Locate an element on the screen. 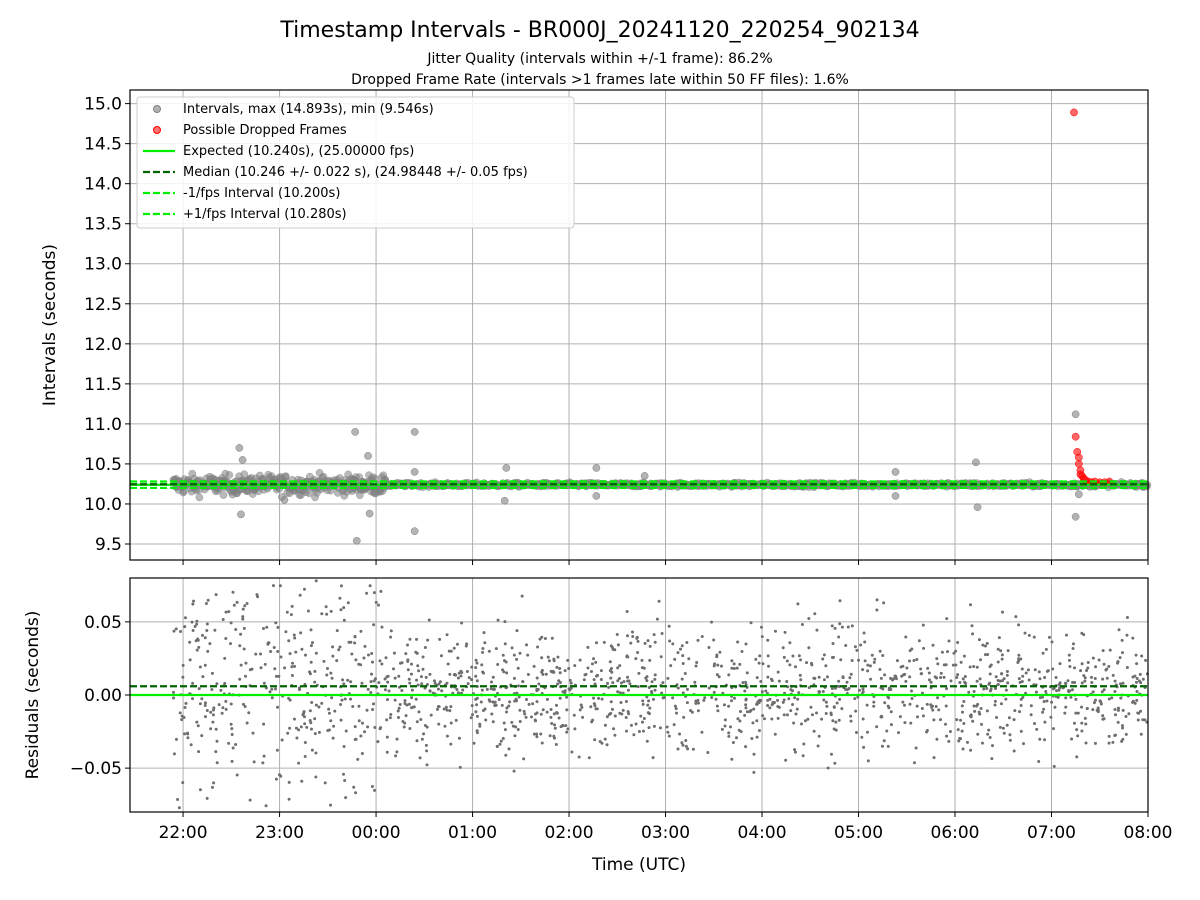 This screenshot has height=900, width=1200. top-y-tick-label: 14.5 is located at coordinates (103, 145).